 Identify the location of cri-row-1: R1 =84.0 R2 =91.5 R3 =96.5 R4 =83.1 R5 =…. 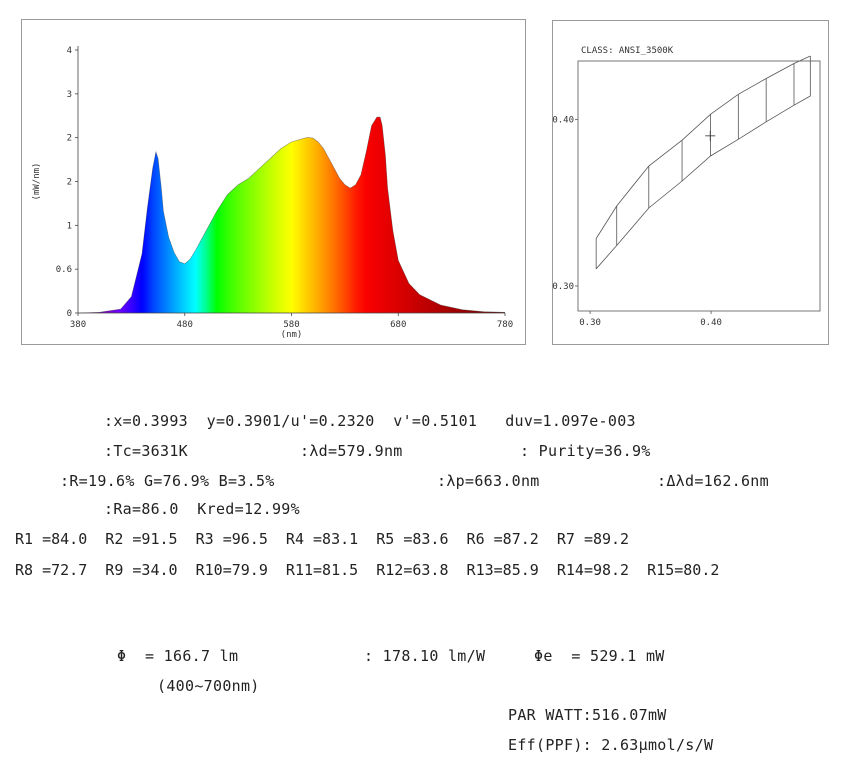
(322, 539).